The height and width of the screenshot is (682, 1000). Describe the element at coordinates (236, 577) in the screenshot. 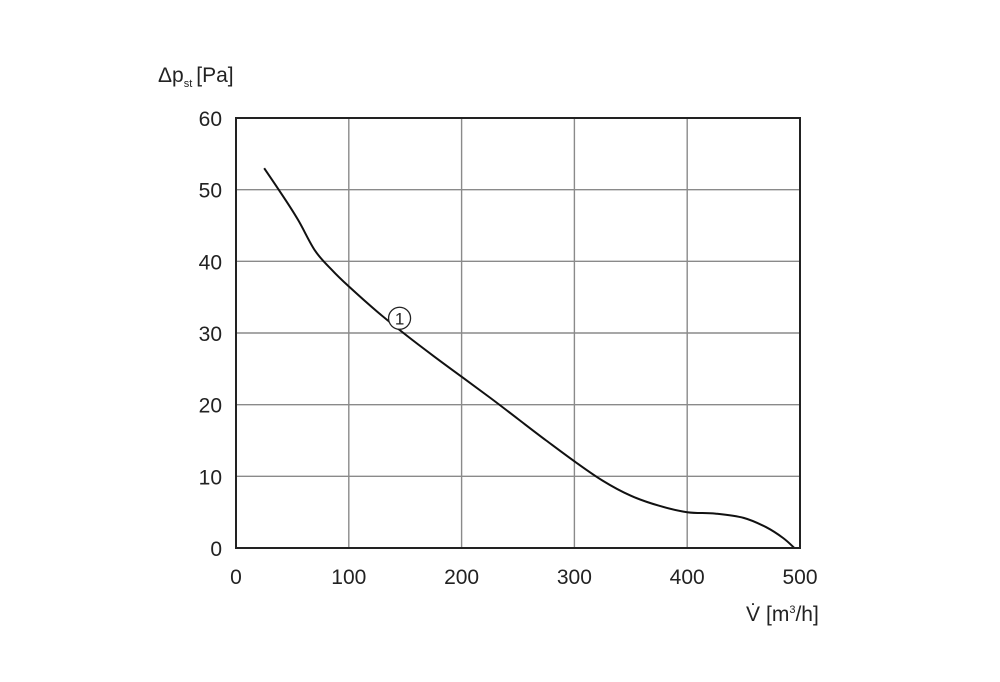

I see `x-tick-label: 0` at that location.